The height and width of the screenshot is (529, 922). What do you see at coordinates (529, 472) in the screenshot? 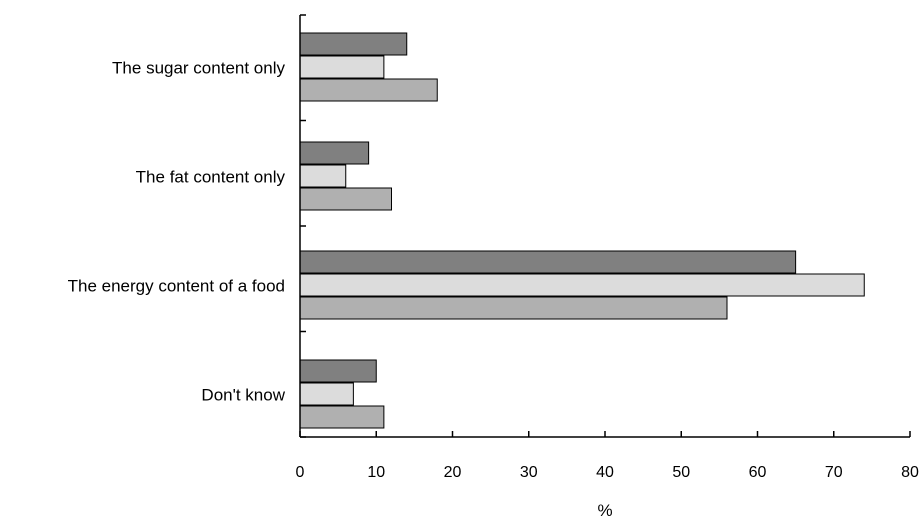
I see `x-tick-label-3: 30` at bounding box center [529, 472].